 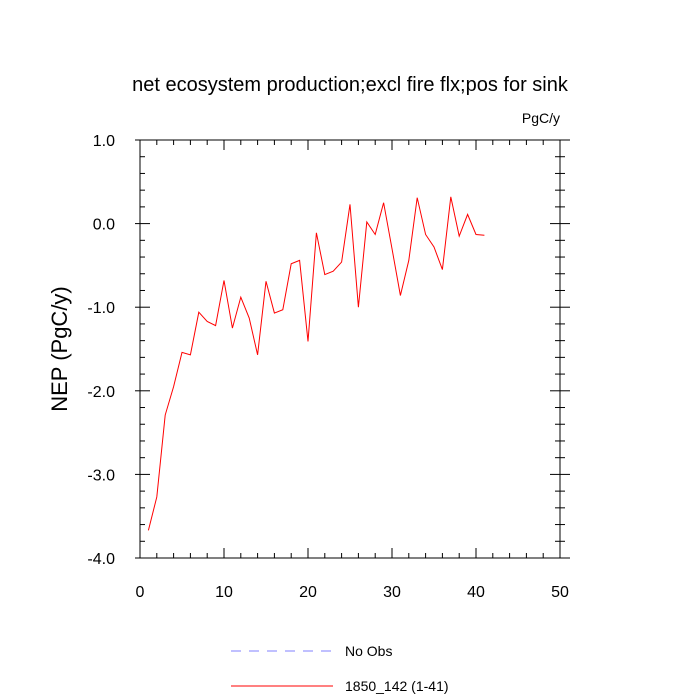 What do you see at coordinates (140, 592) in the screenshot?
I see `x-tick-label: 0` at bounding box center [140, 592].